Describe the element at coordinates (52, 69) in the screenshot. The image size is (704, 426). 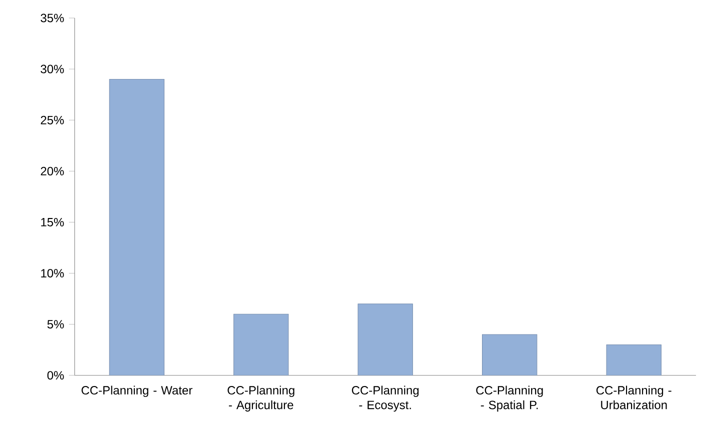
I see `y-tick-label: 30%` at that location.